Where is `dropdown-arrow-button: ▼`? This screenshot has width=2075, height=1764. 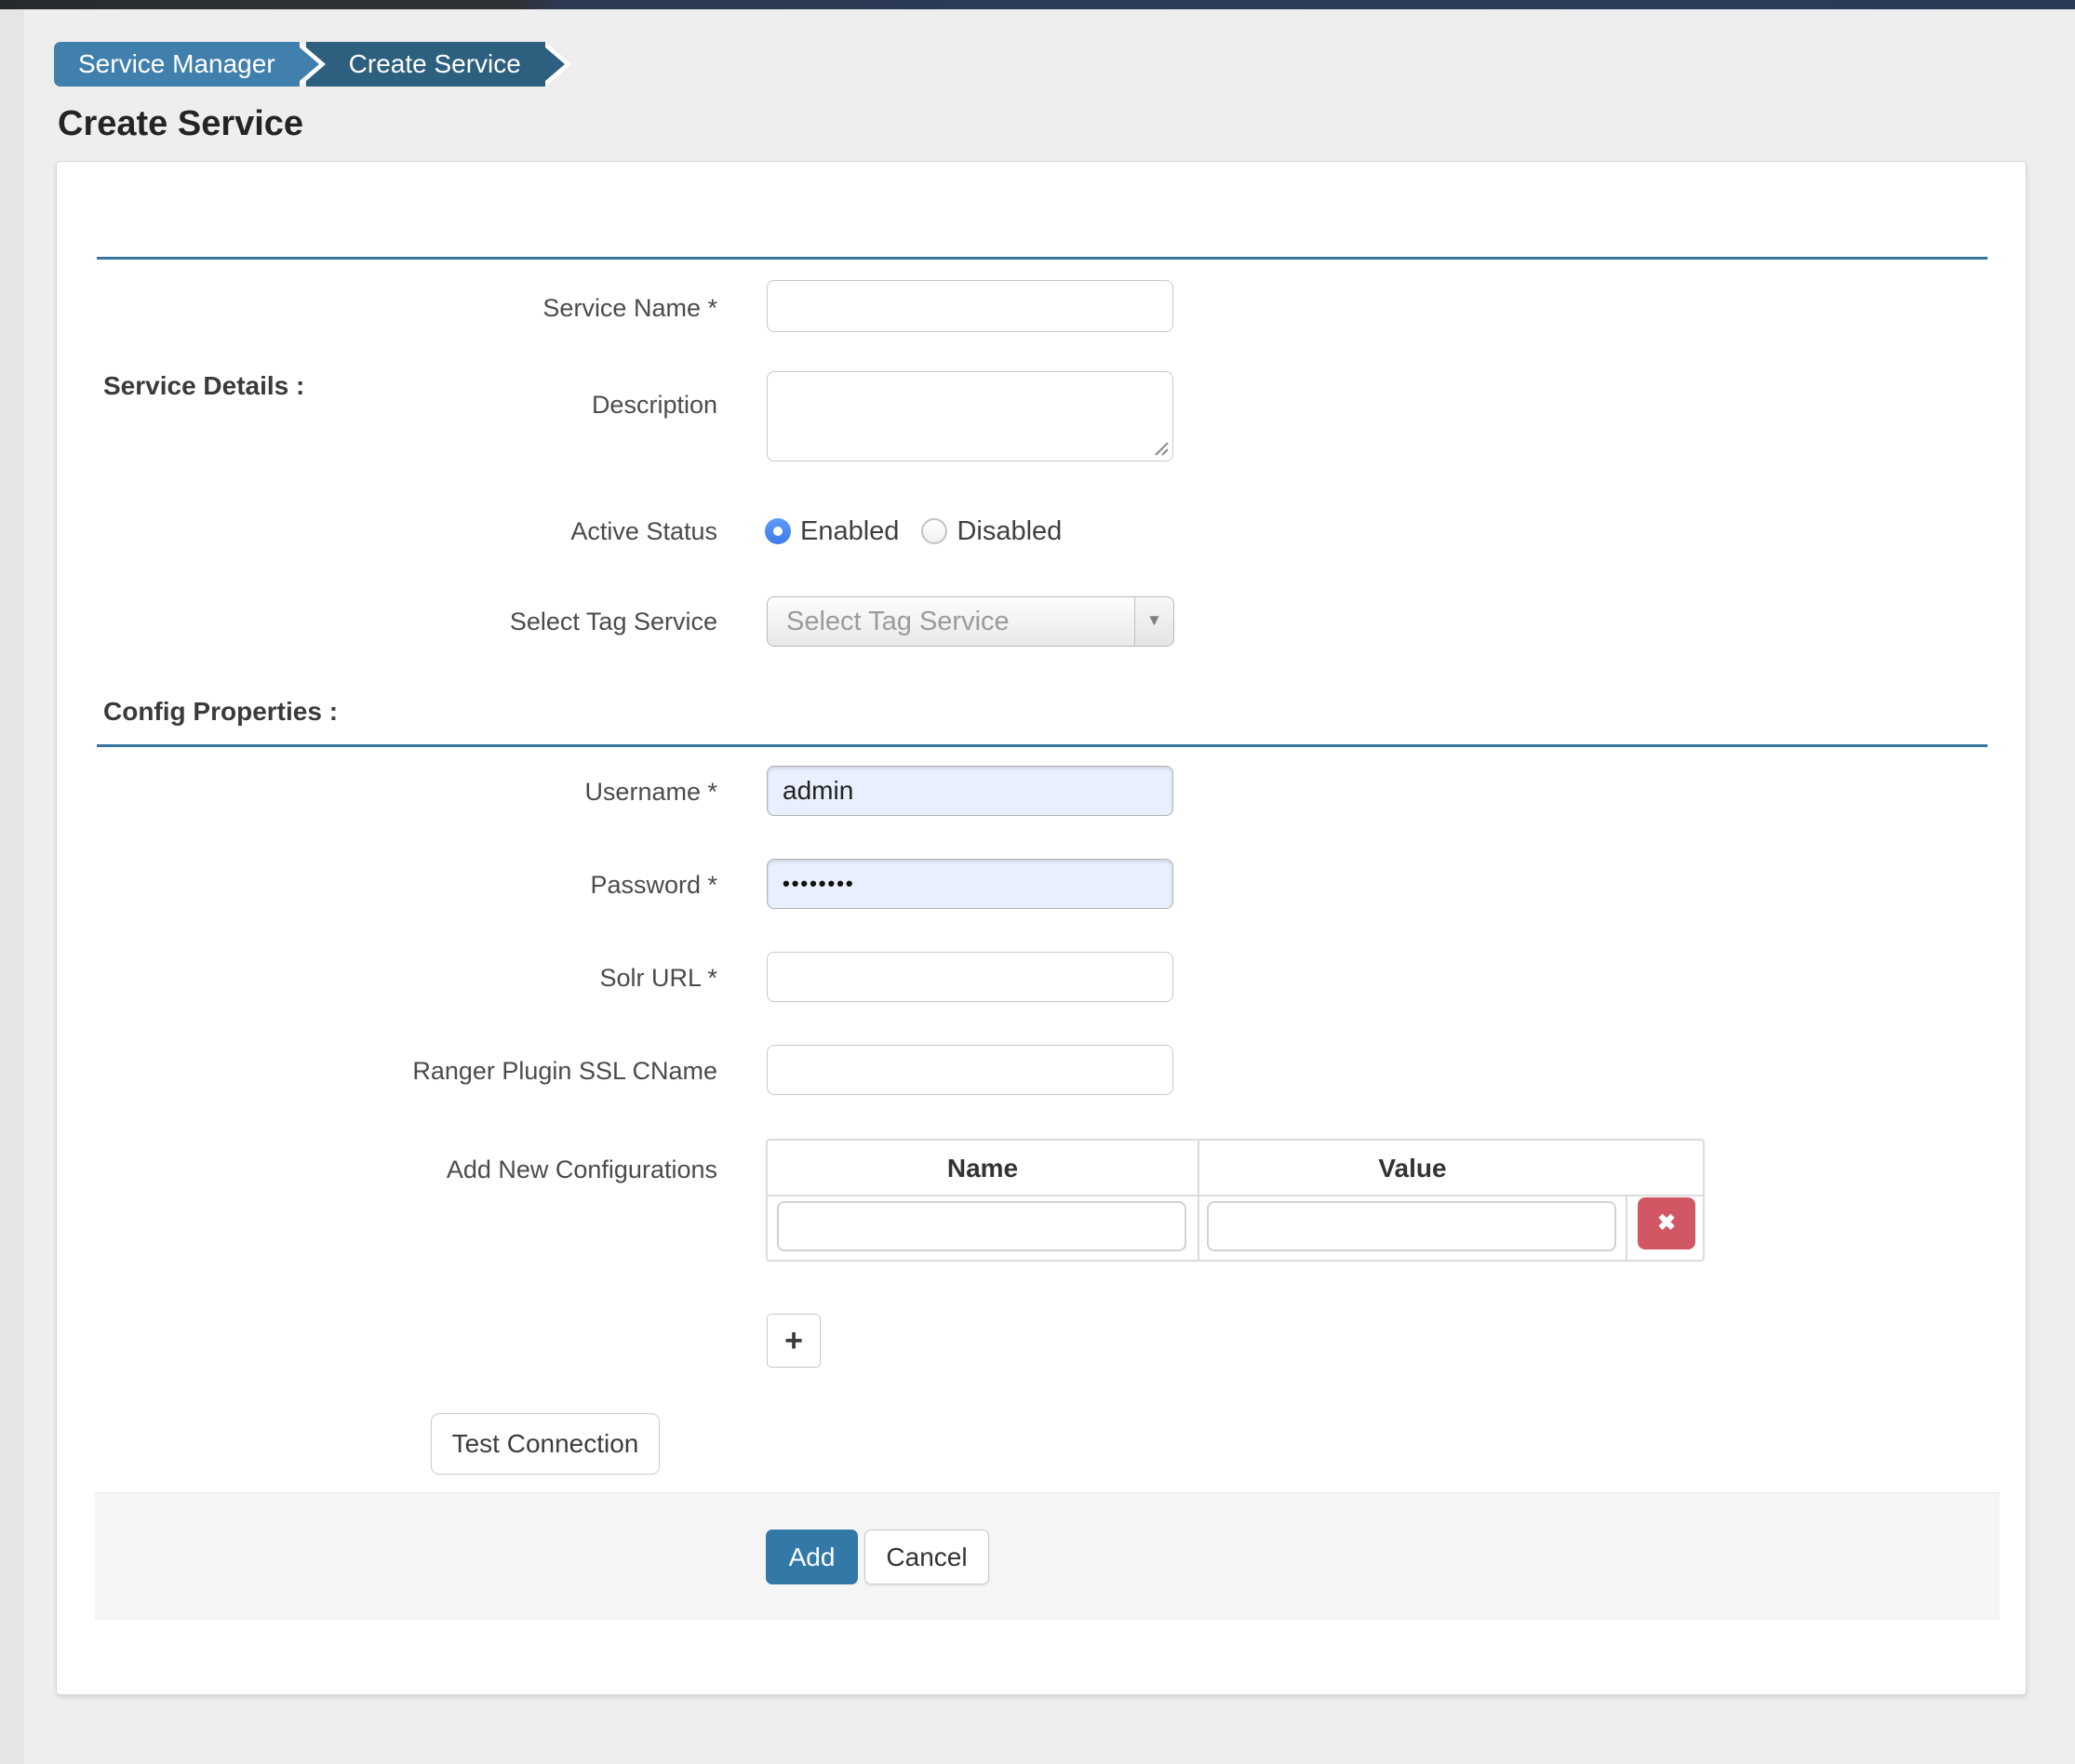 dropdown-arrow-button: ▼ is located at coordinates (1154, 621).